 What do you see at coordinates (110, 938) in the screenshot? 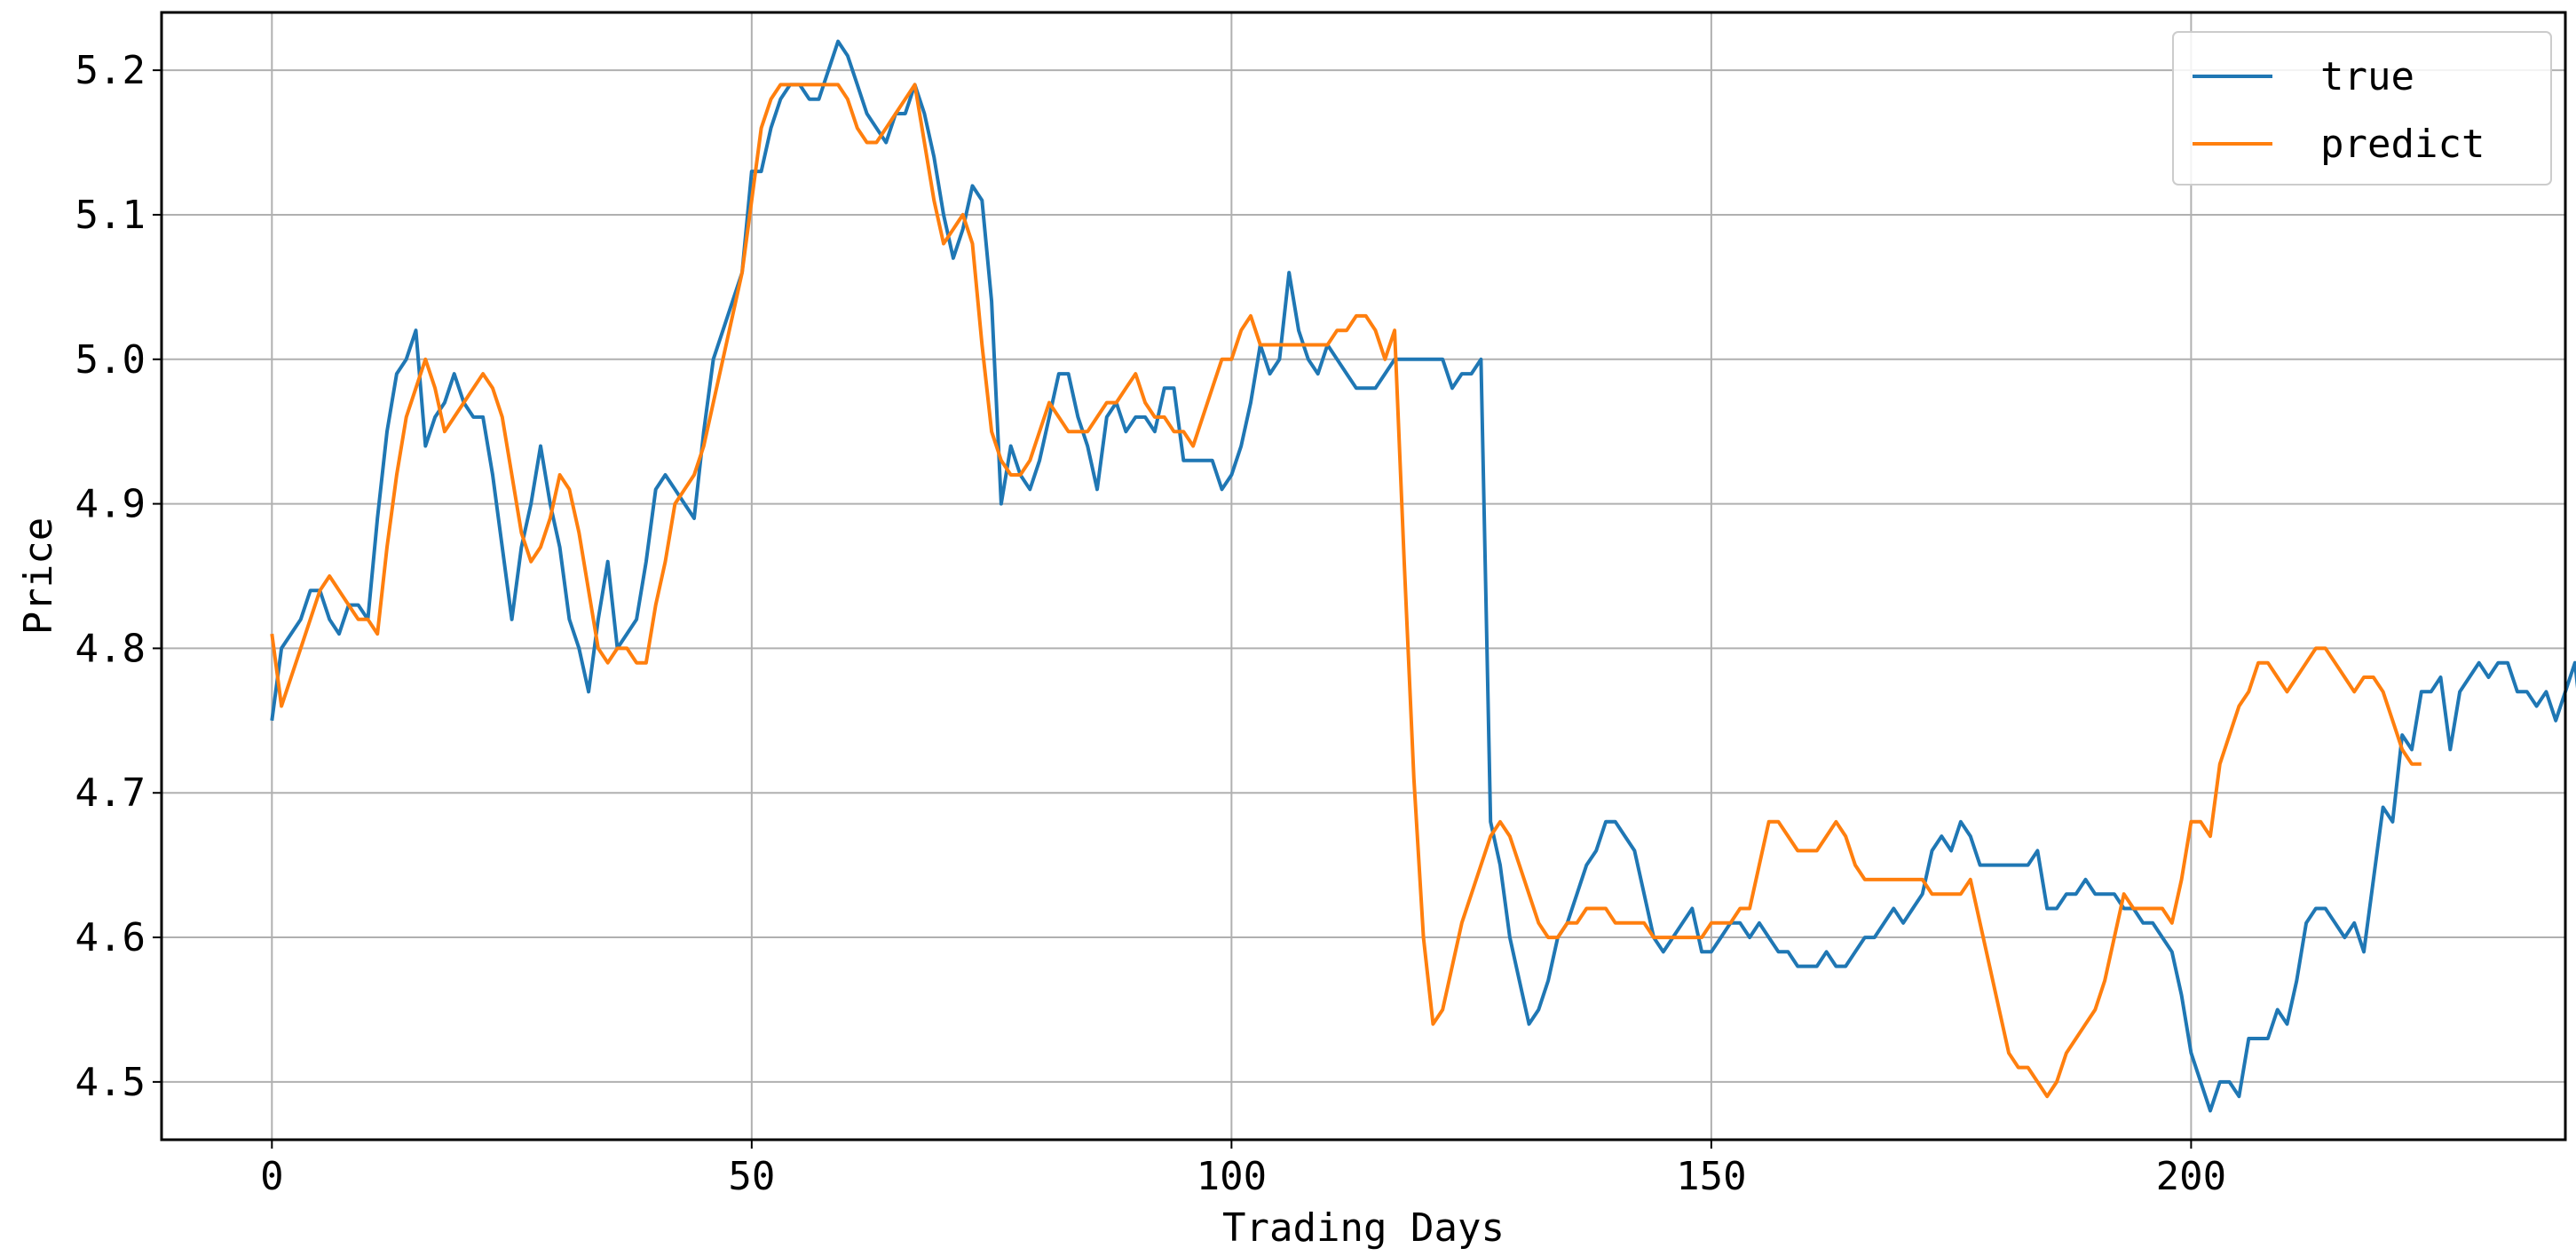
I see `y-tick-label: 4.6` at bounding box center [110, 938].